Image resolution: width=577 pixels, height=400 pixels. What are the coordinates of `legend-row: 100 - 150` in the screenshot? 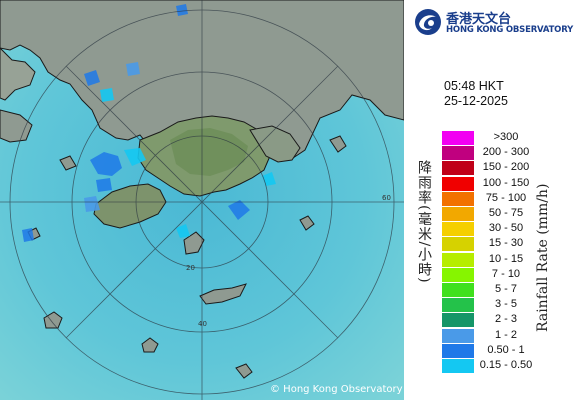 It's located at (502, 183).